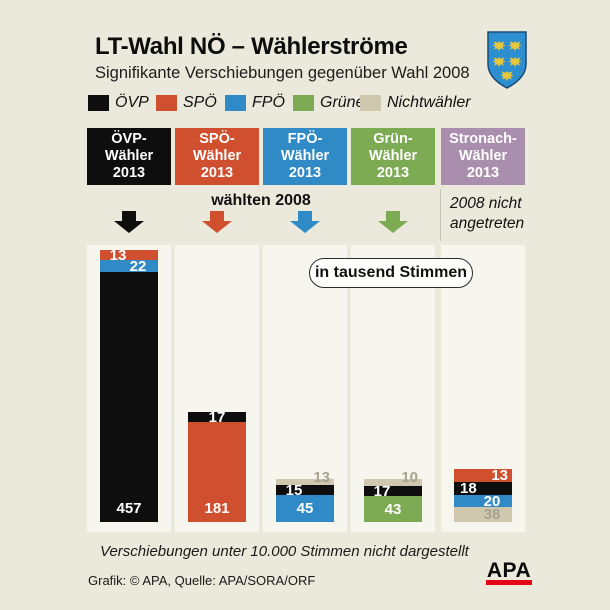 Image resolution: width=610 pixels, height=610 pixels. I want to click on legend-label: SPÖ, so click(200, 102).